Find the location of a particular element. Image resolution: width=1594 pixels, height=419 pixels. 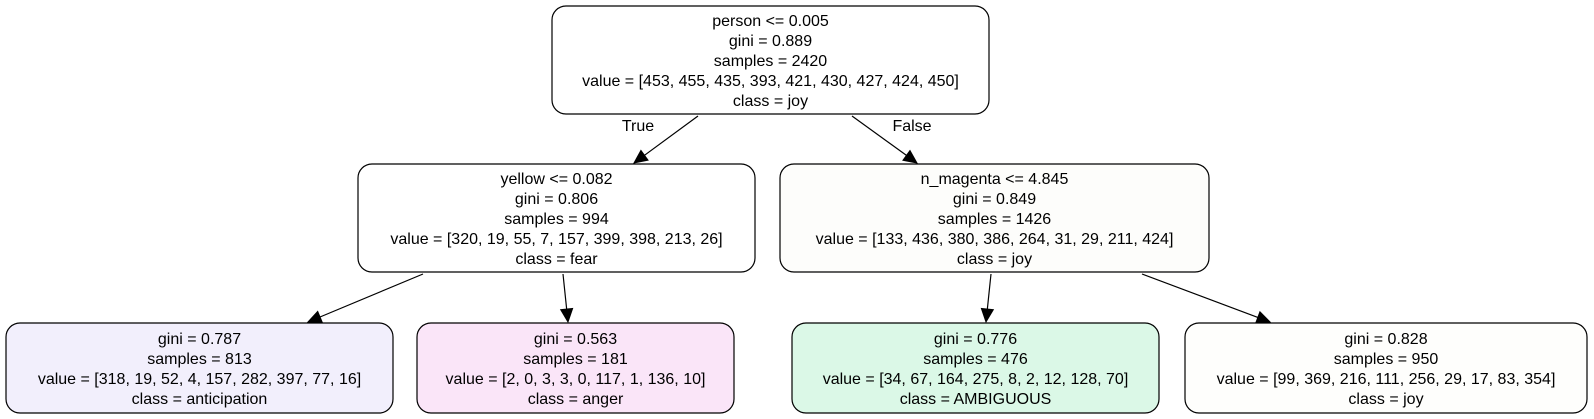

node-line: samples = 950 is located at coordinates (1386, 359).